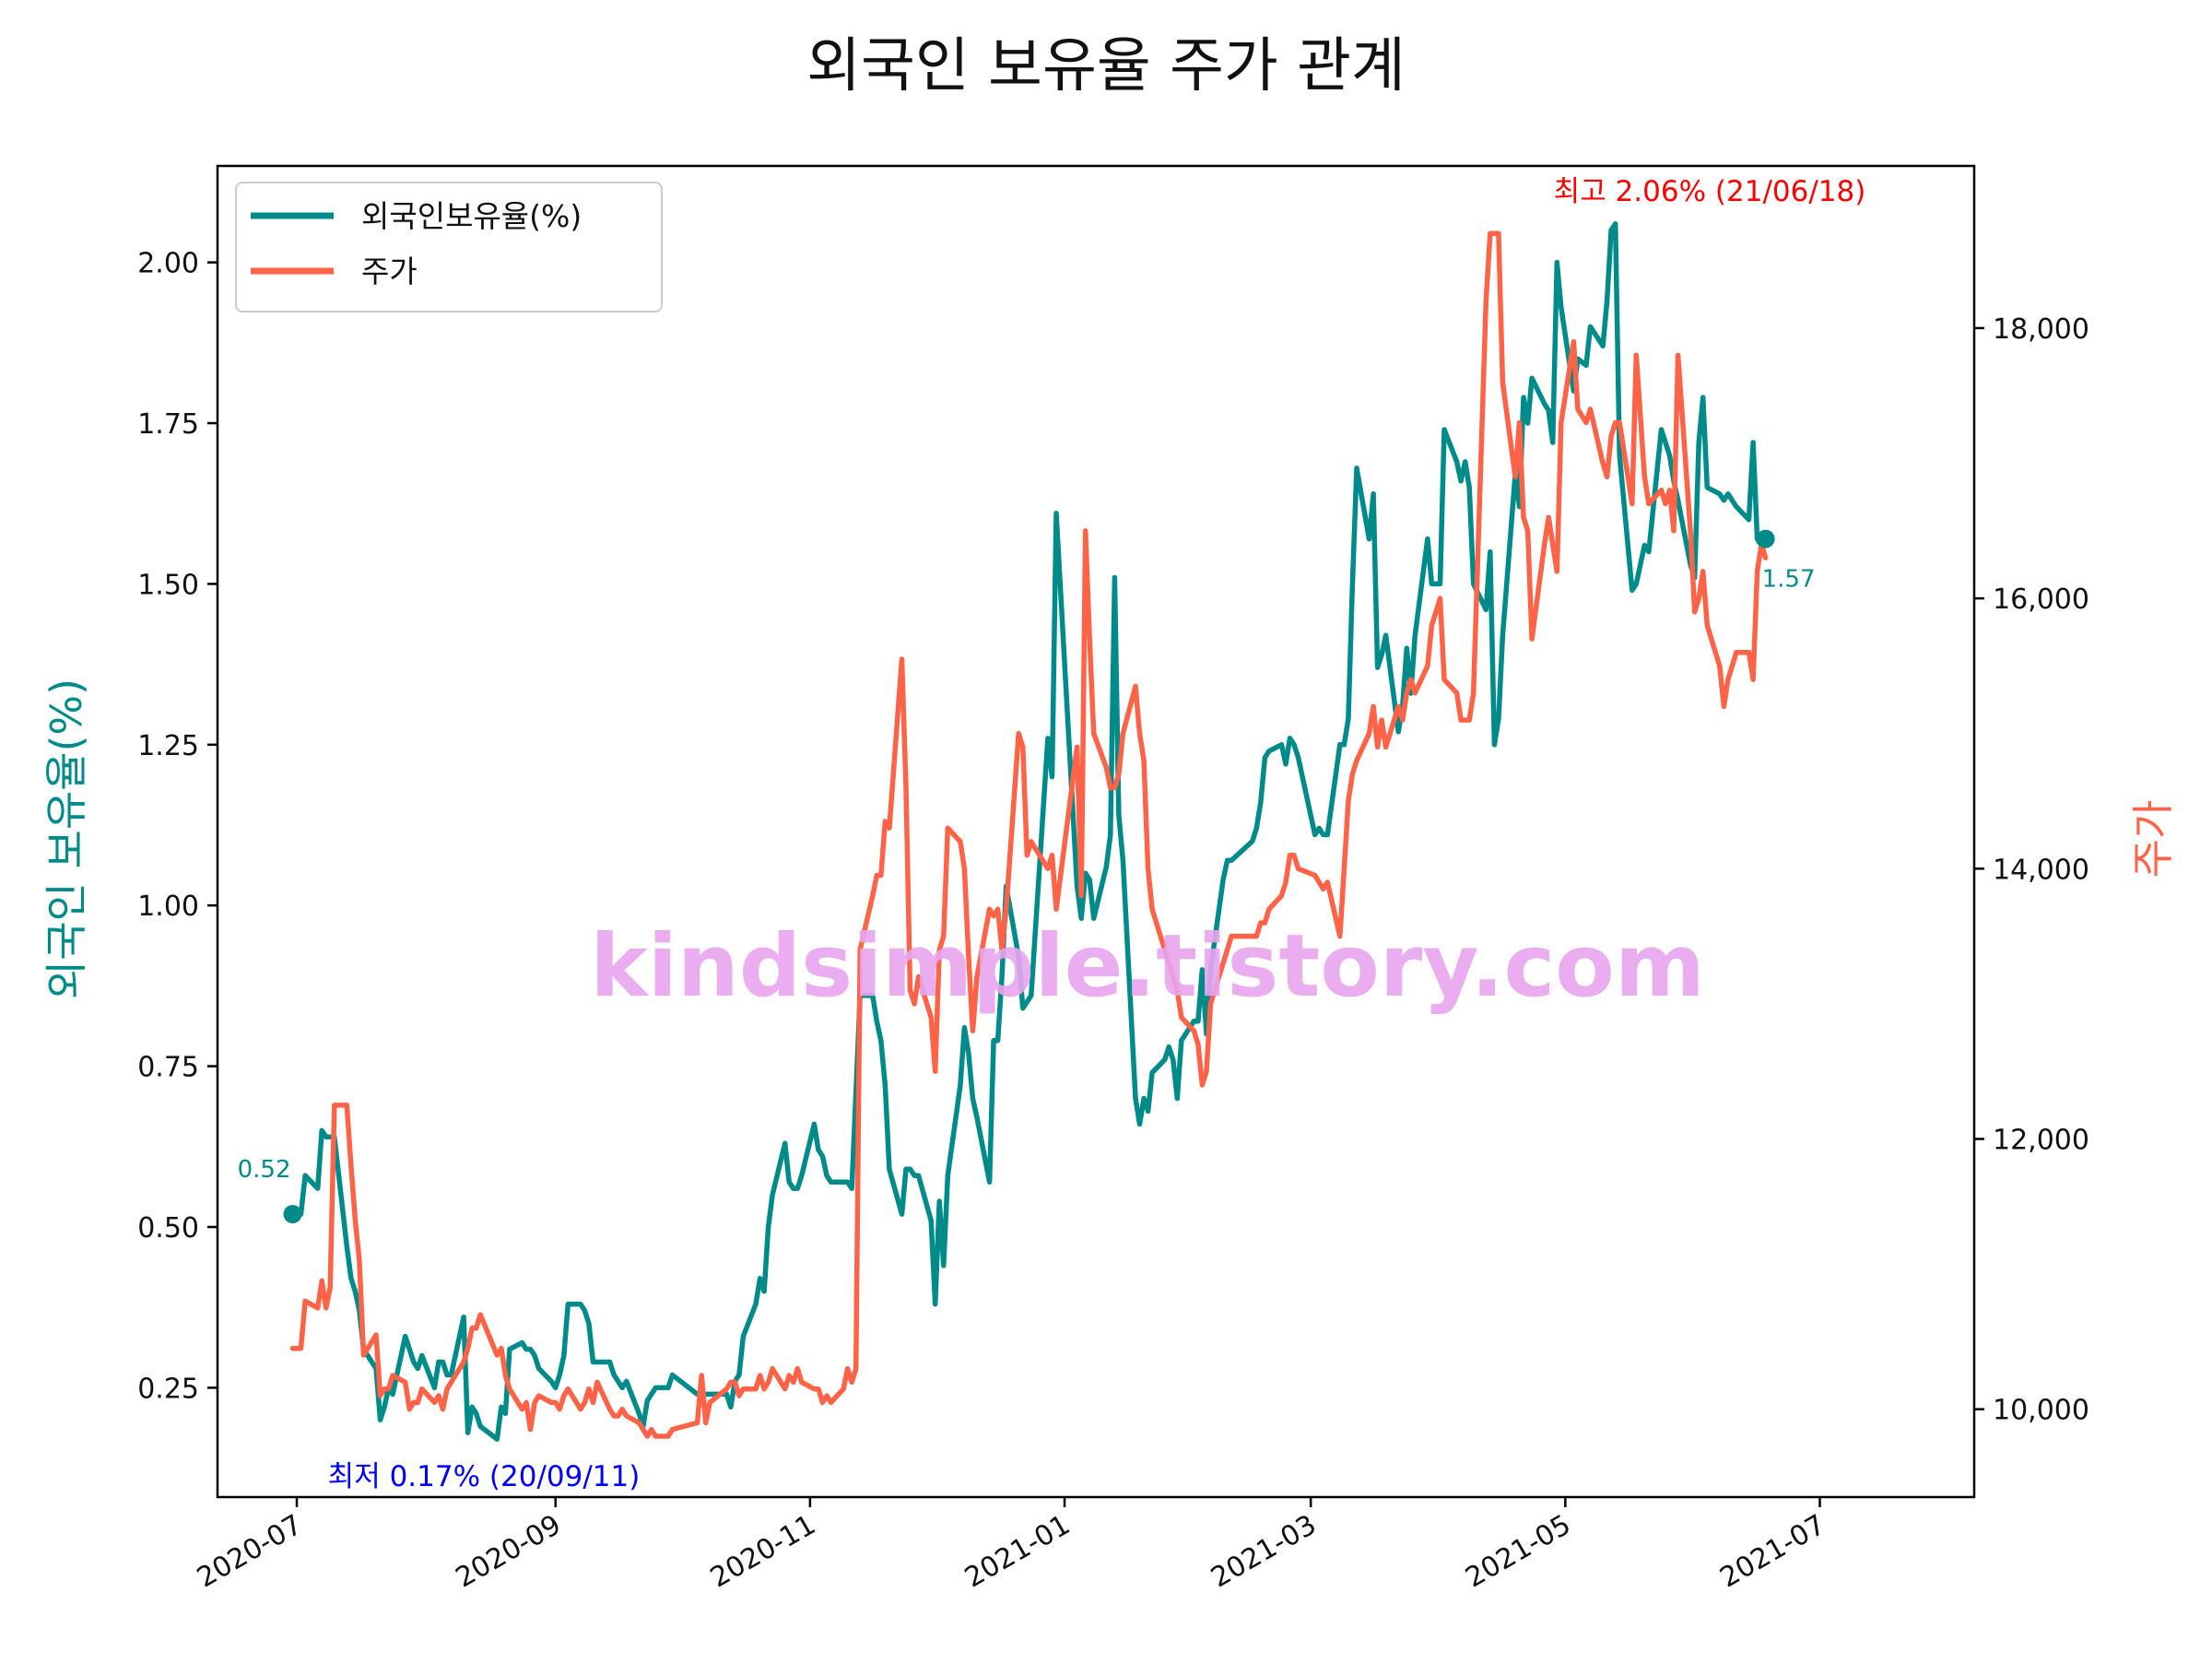 Image resolution: width=2212 pixels, height=1663 pixels. I want to click on legend-label-price: 주가, so click(389, 271).